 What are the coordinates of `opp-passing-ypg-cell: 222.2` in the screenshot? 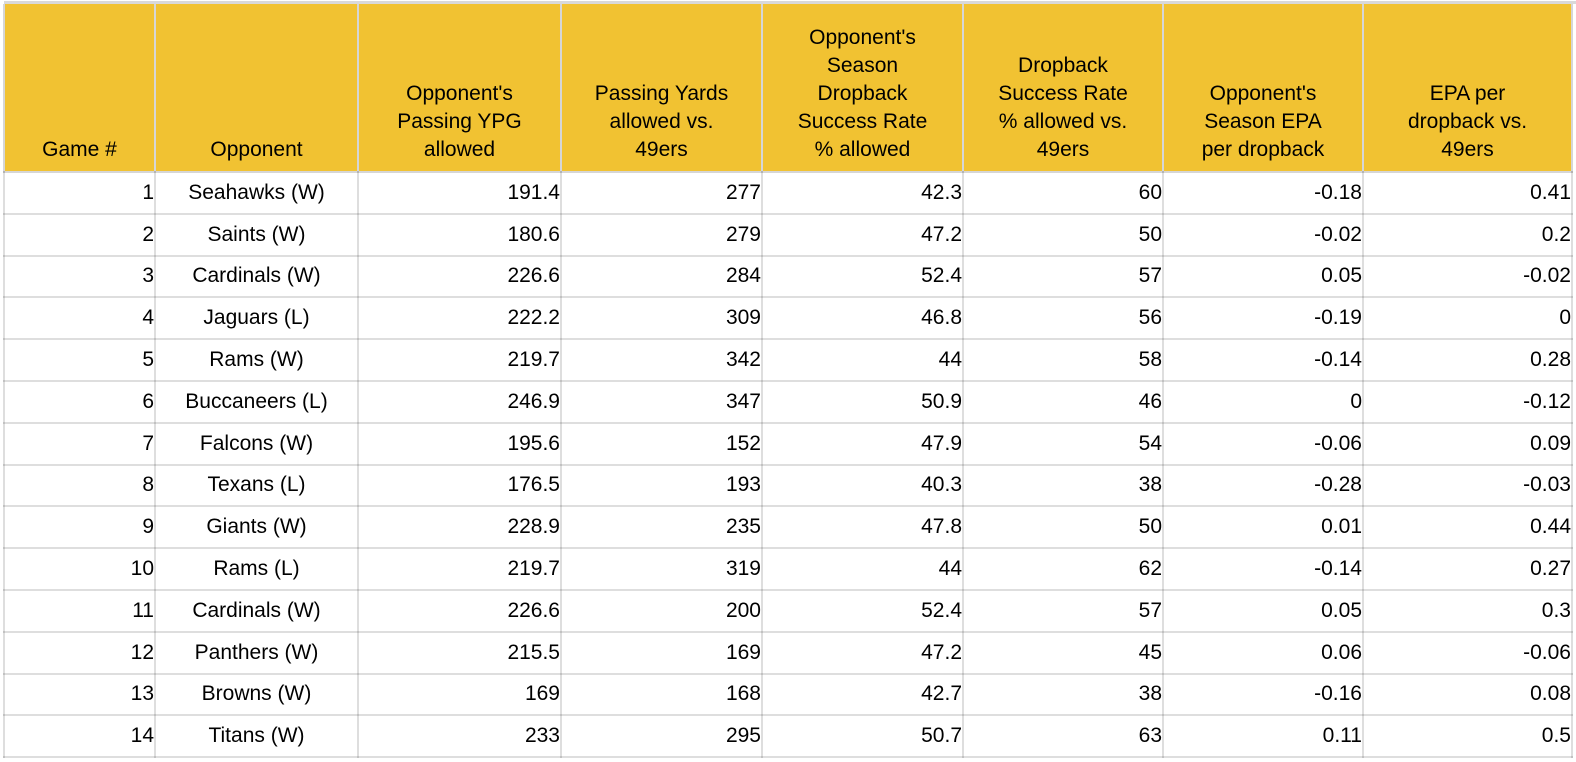 It's located at (459, 318).